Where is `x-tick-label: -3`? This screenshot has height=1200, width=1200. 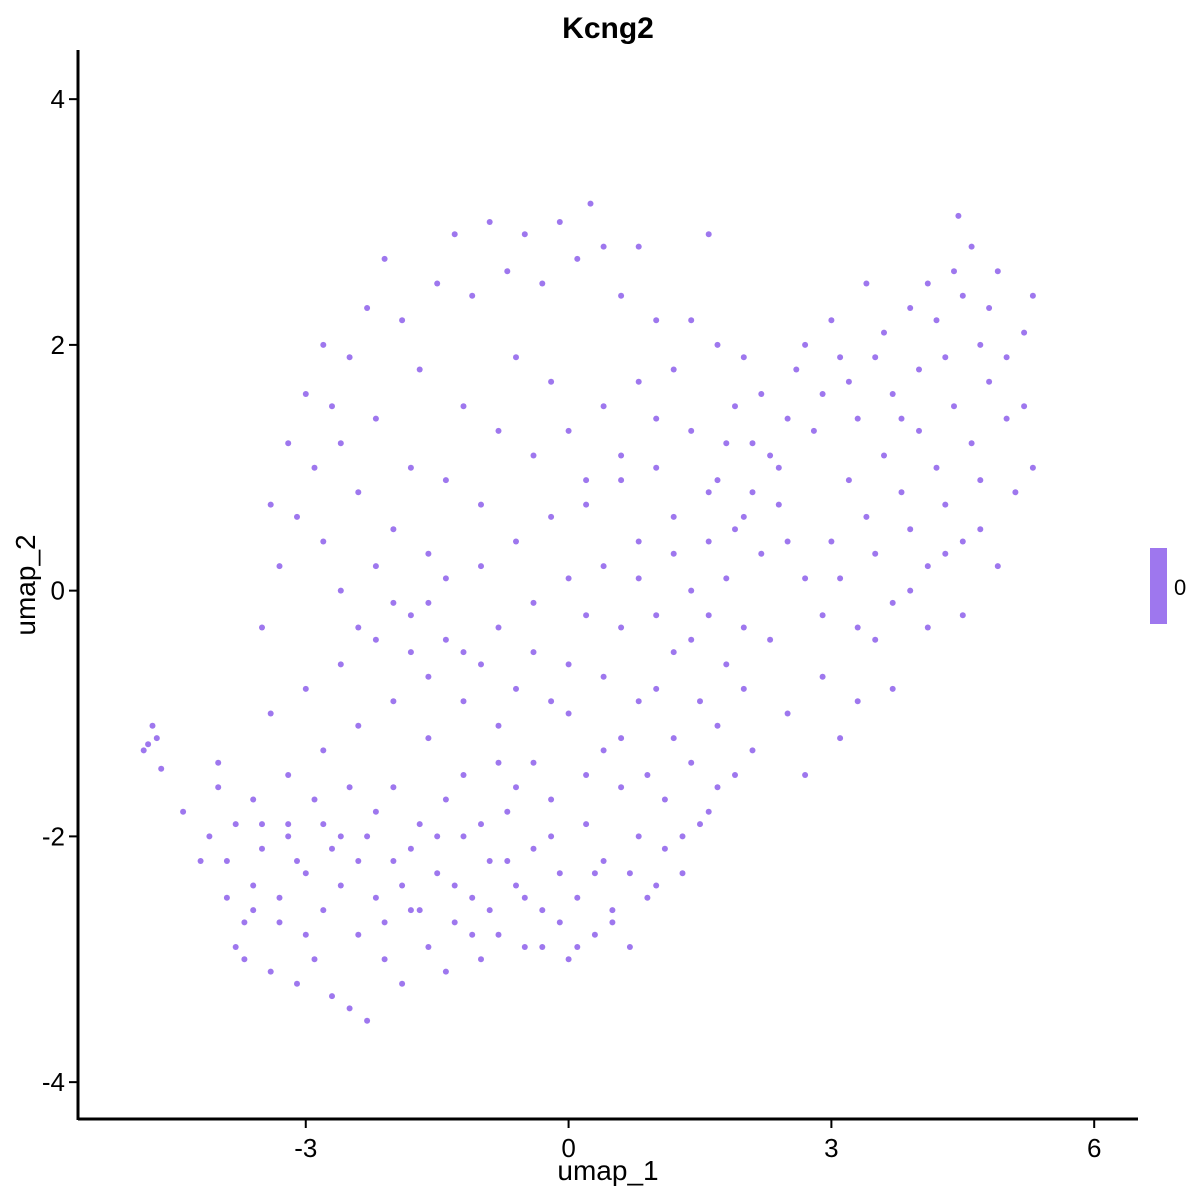
x-tick-label: -3 is located at coordinates (305, 1148).